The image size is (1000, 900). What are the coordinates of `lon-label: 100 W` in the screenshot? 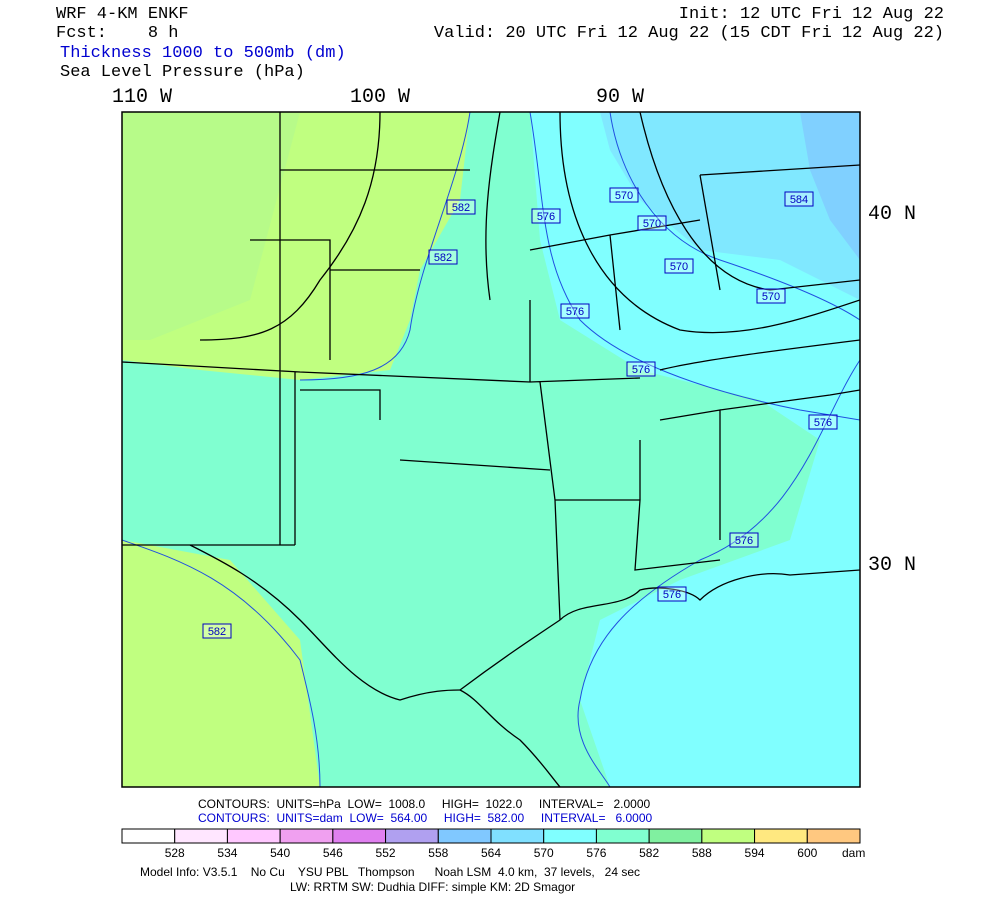 It's located at (380, 97).